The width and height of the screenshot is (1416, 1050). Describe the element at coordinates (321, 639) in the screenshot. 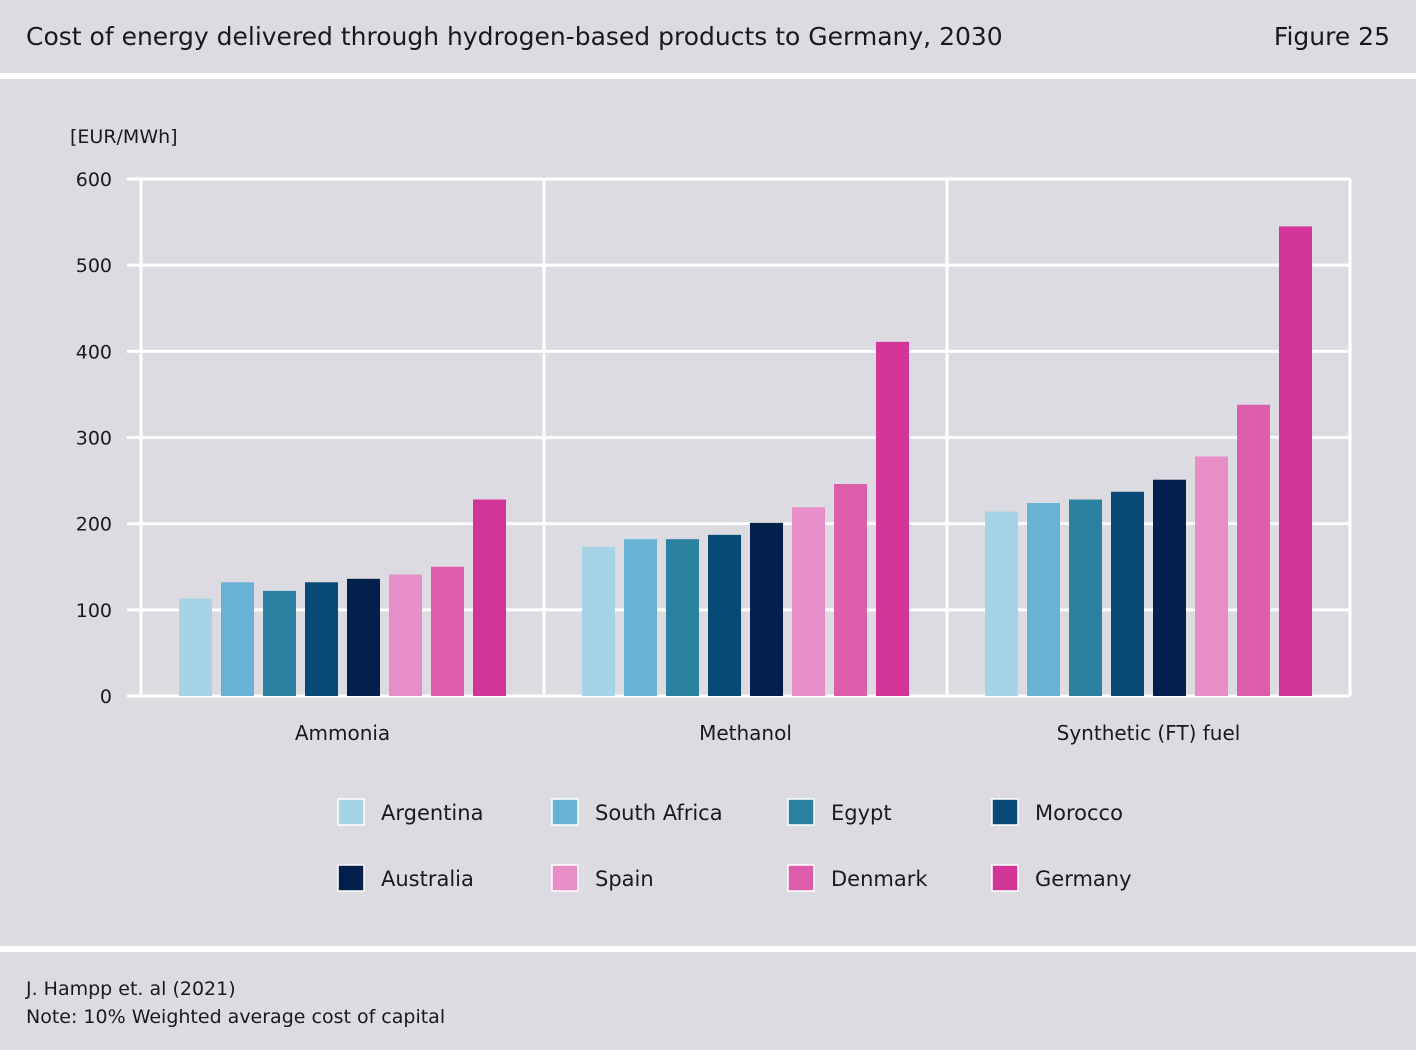

I see `bar-morocco-ammonia` at that location.